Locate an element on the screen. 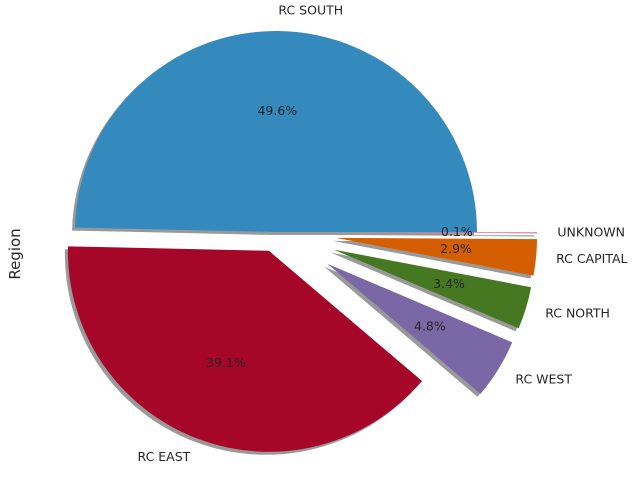 The width and height of the screenshot is (639, 492). slice-rc-west is located at coordinates (420, 328).